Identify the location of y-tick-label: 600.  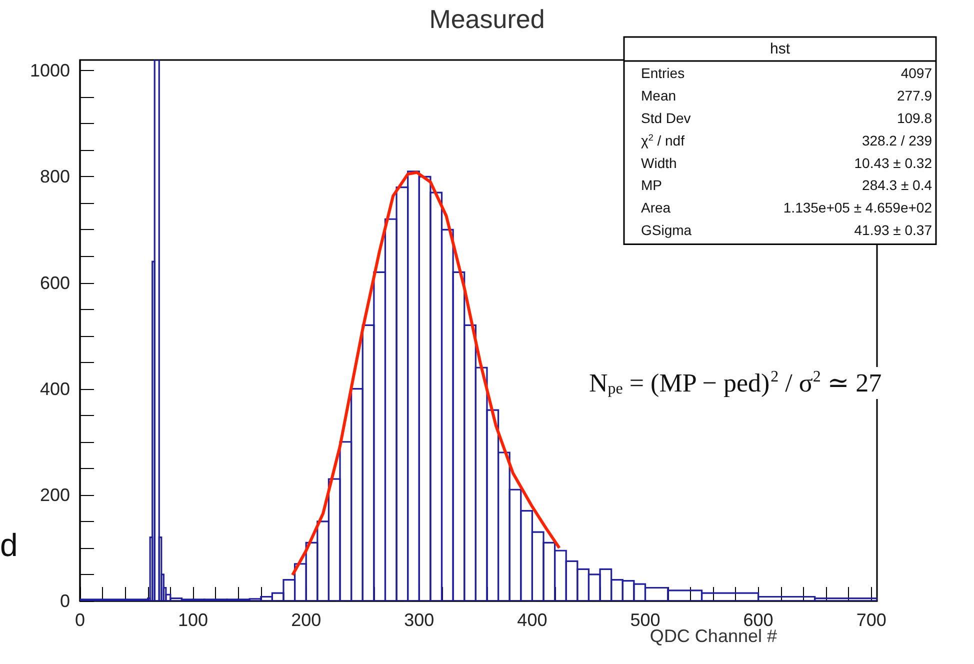
(55, 282).